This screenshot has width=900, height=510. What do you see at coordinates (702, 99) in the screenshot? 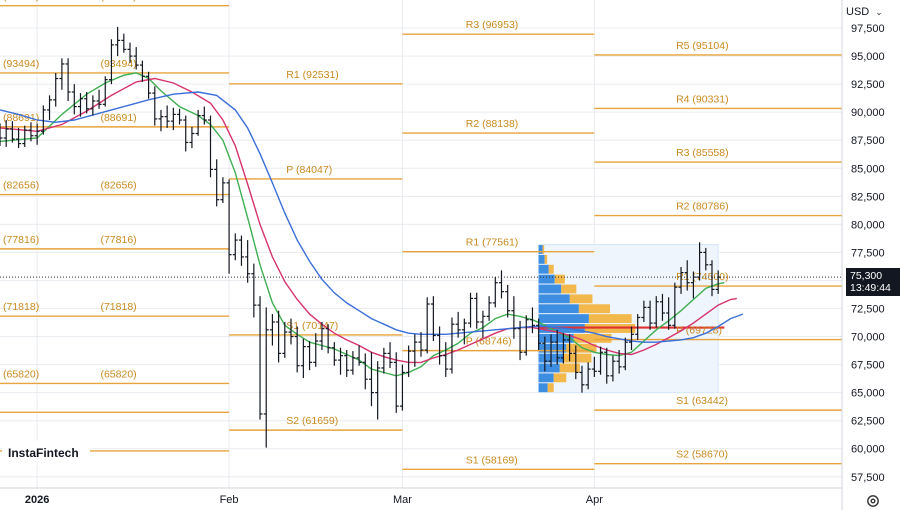
I see `pivot-label: R4 (90331)` at bounding box center [702, 99].